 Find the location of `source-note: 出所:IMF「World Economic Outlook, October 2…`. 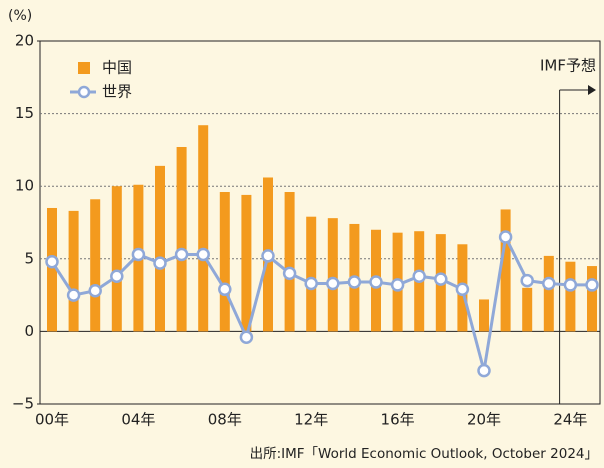

source-note: 出所:IMF「World Economic Outlook, October 2… is located at coordinates (424, 454).